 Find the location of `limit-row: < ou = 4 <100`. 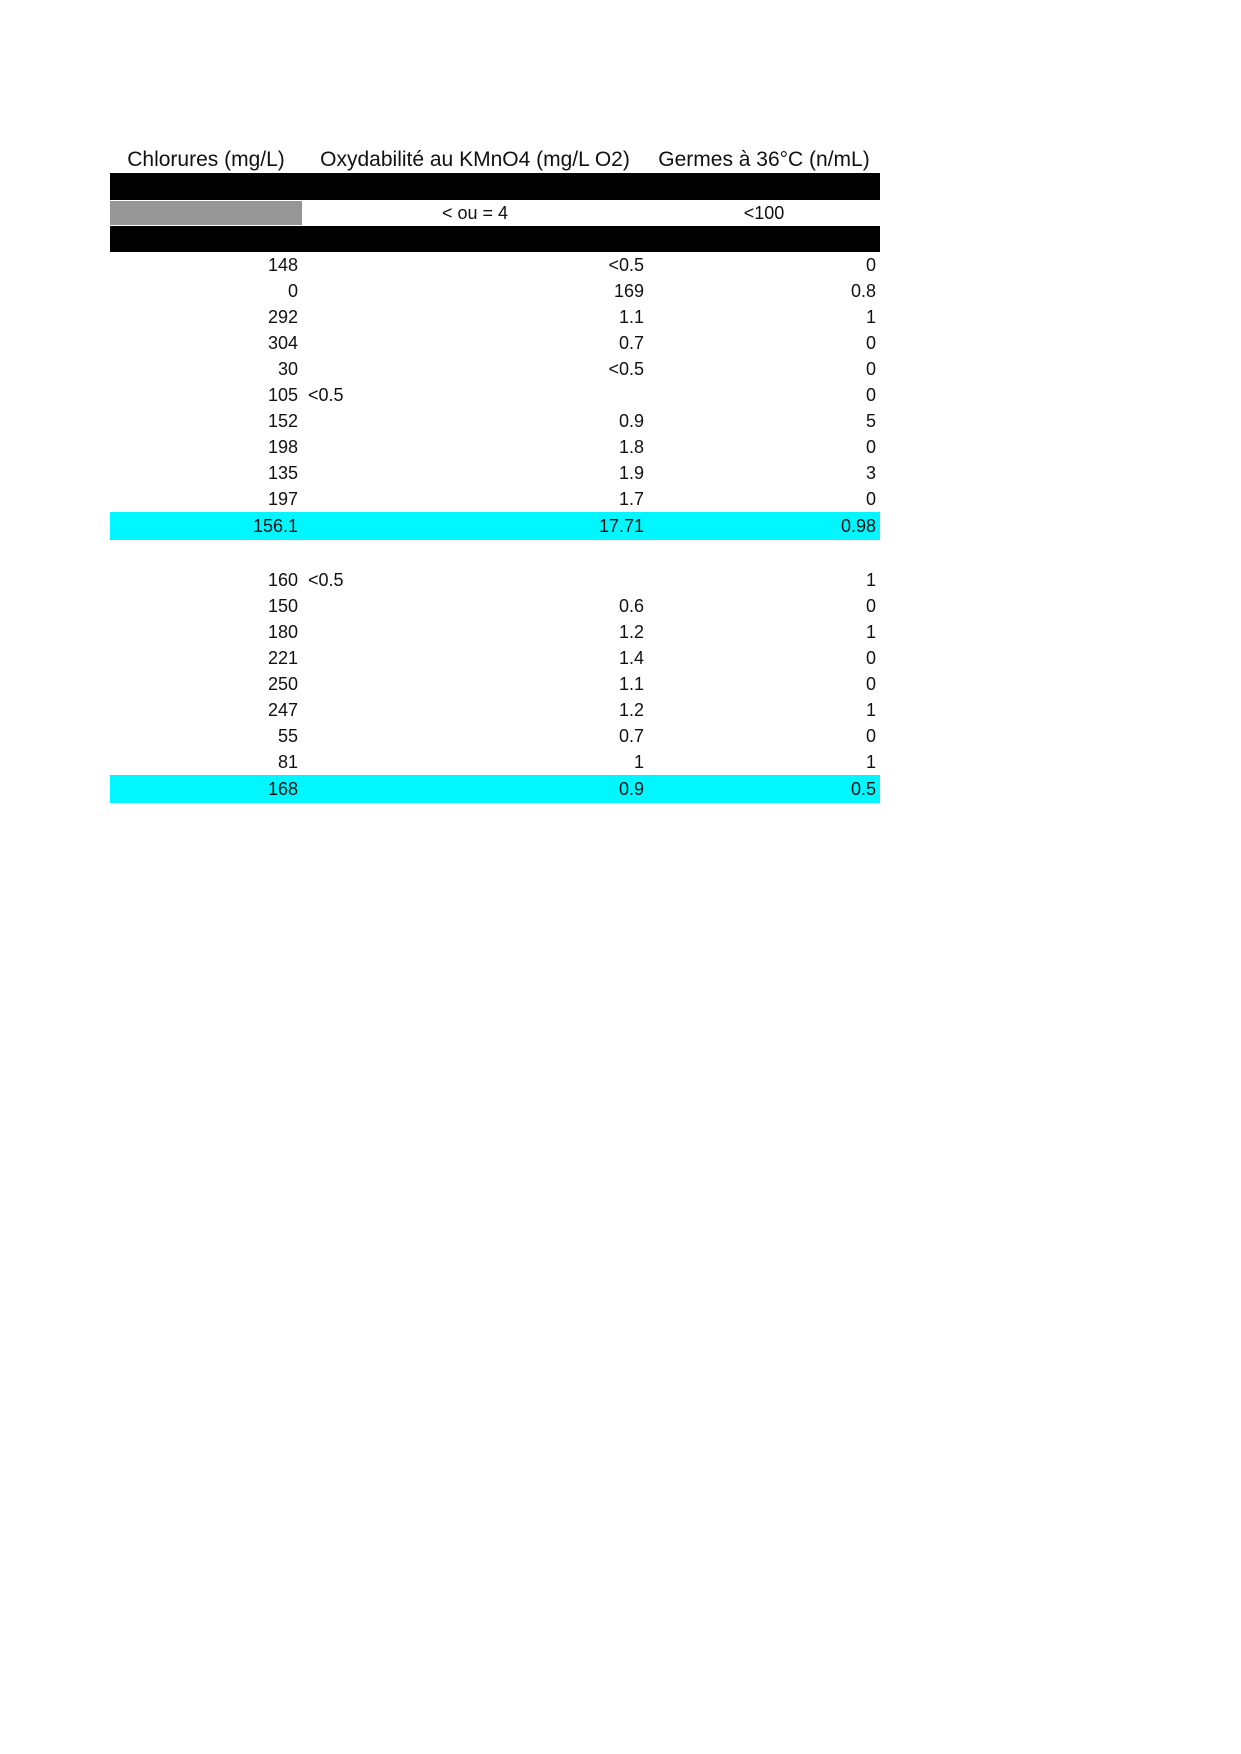

limit-row: < ou = 4 <100 is located at coordinates (495, 213).